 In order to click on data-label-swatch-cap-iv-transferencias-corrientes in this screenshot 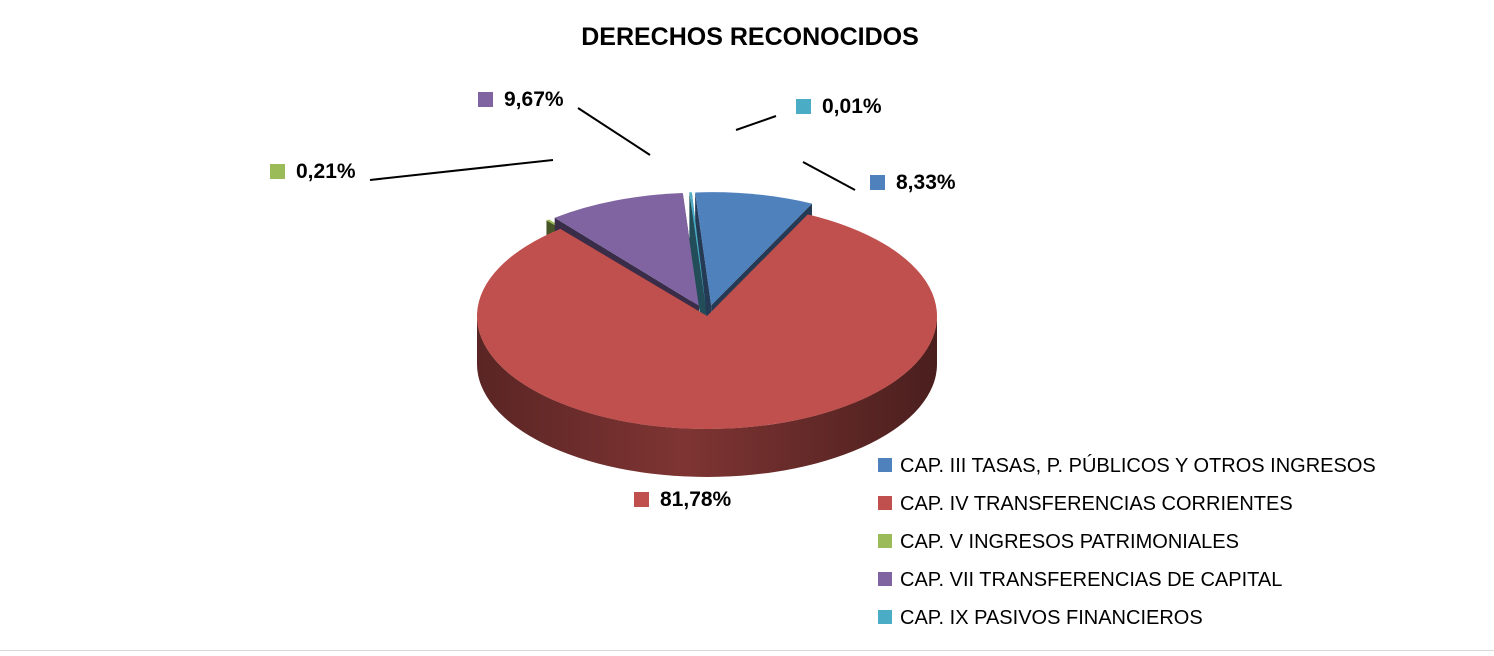, I will do `click(641, 499)`.